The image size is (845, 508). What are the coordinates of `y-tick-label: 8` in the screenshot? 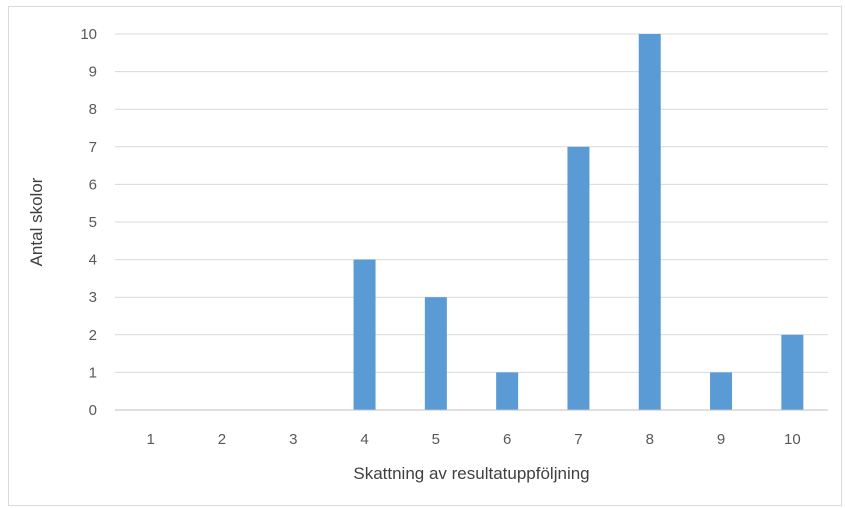 It's located at (93, 109).